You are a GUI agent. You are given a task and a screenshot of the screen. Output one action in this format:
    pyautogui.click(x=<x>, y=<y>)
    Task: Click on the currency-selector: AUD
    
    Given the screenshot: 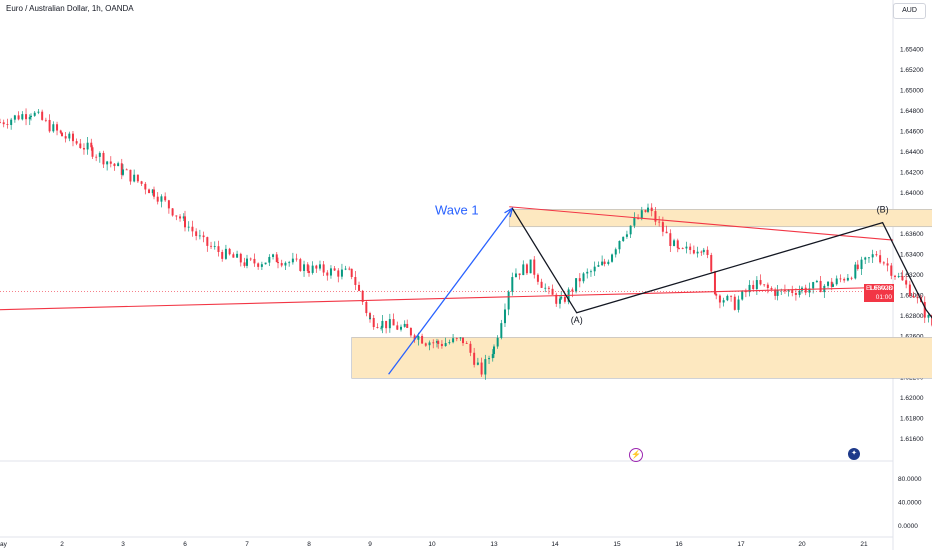 What is the action you would take?
    pyautogui.click(x=909, y=11)
    